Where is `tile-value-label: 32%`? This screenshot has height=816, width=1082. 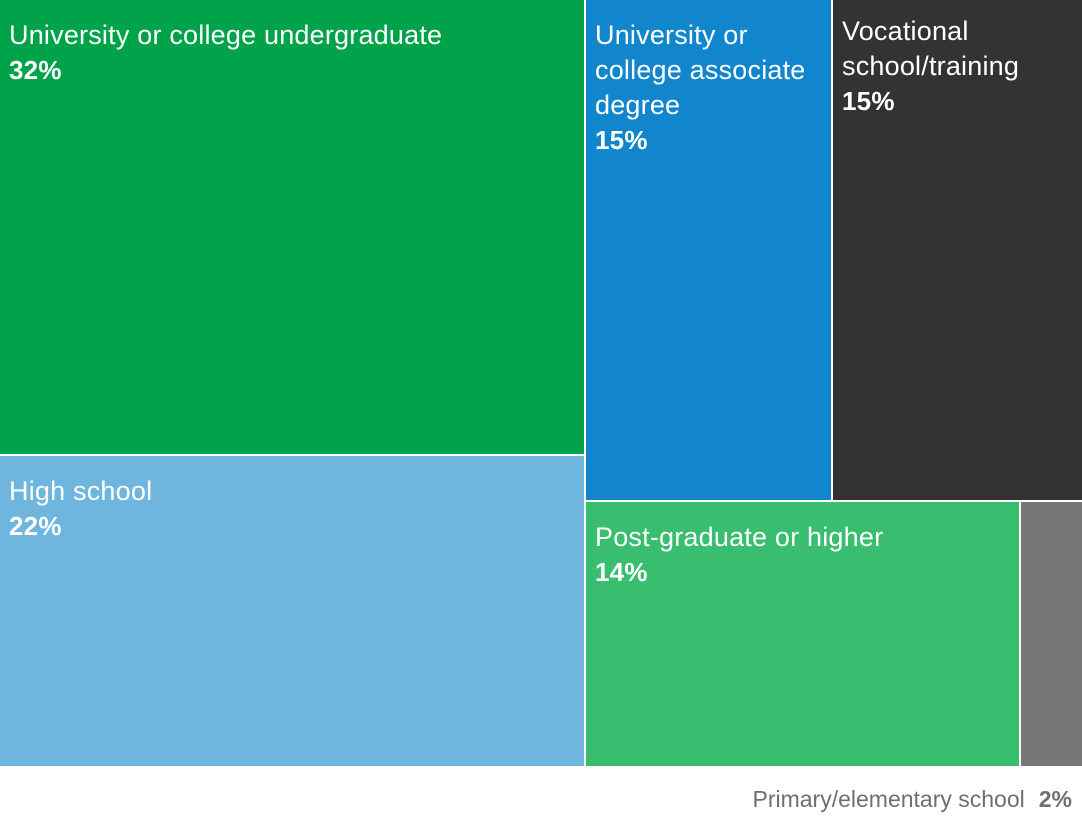 tile-value-label: 32% is located at coordinates (35, 70).